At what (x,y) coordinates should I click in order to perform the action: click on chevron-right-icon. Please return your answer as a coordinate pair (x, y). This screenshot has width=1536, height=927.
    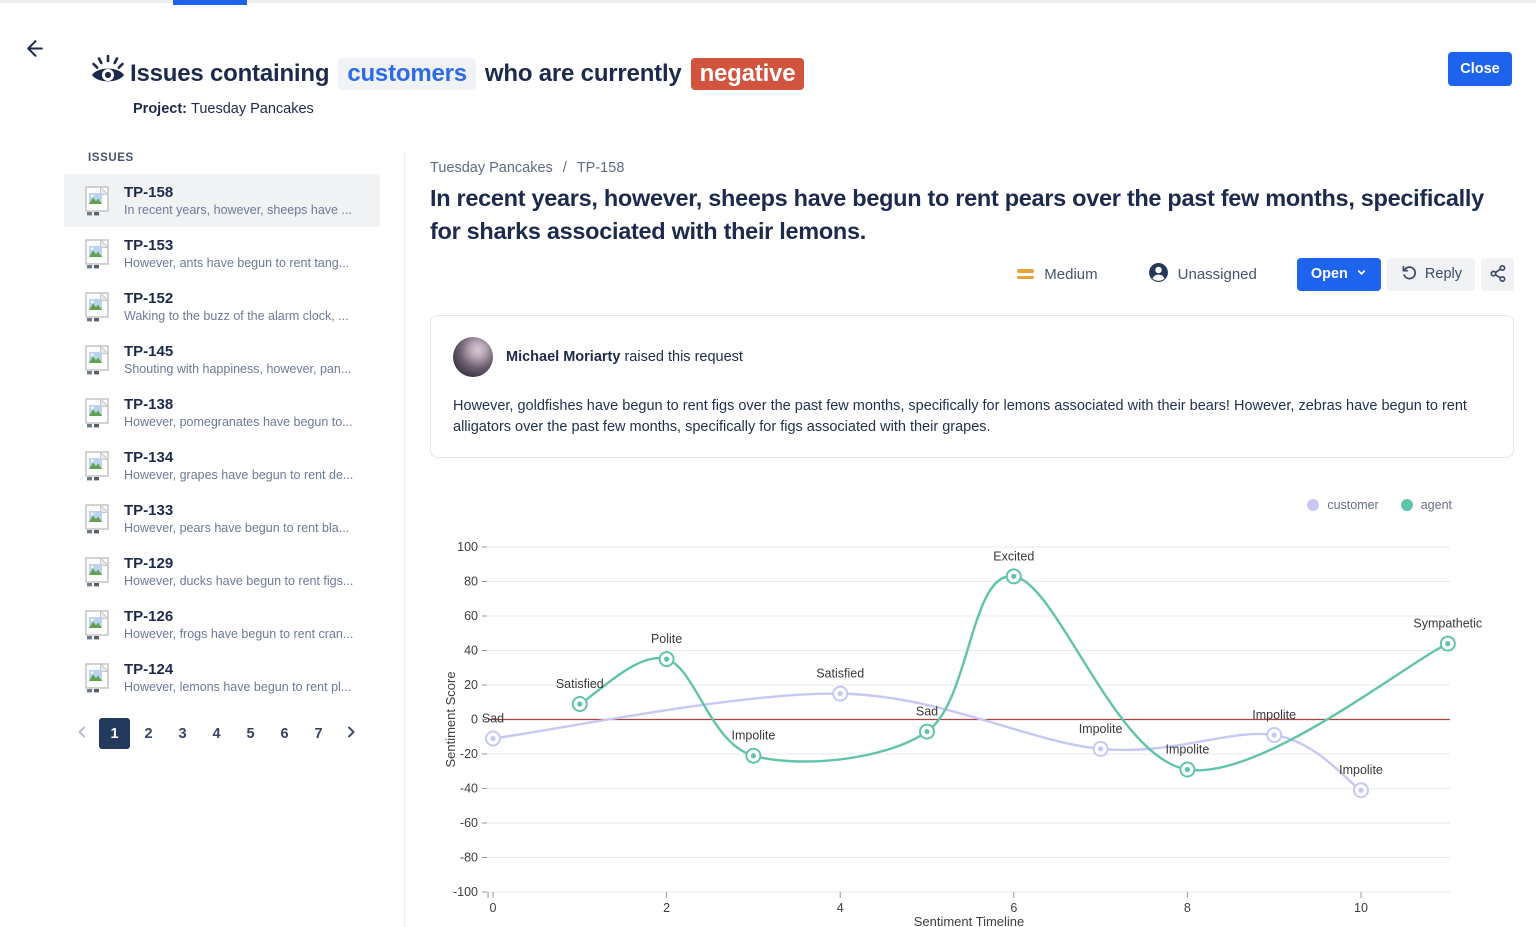
    Looking at the image, I should click on (351, 733).